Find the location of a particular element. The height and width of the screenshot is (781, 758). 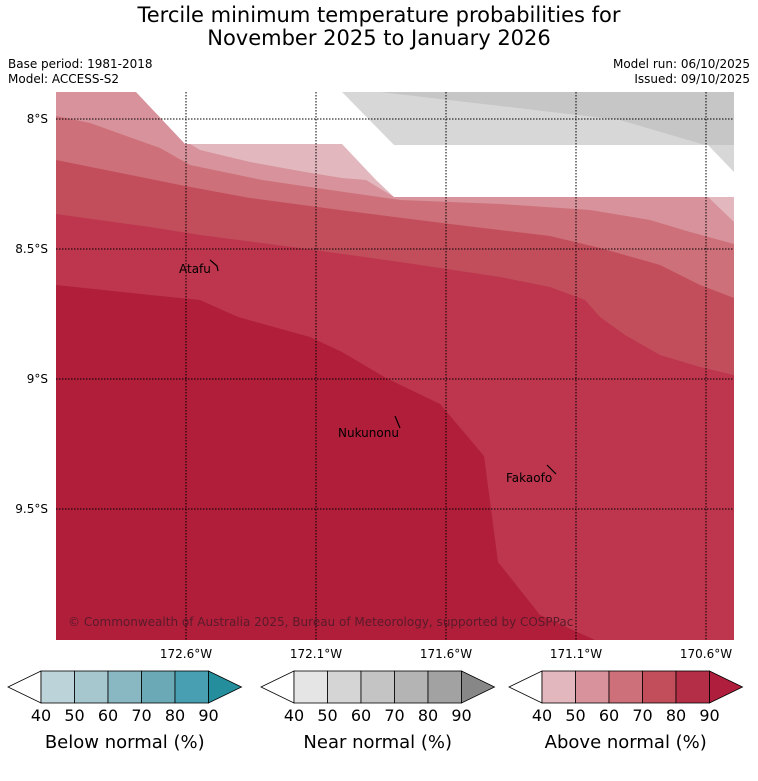

meta-left: Base period: 1981-2018 Model: ACCESS-S2 is located at coordinates (80, 72).